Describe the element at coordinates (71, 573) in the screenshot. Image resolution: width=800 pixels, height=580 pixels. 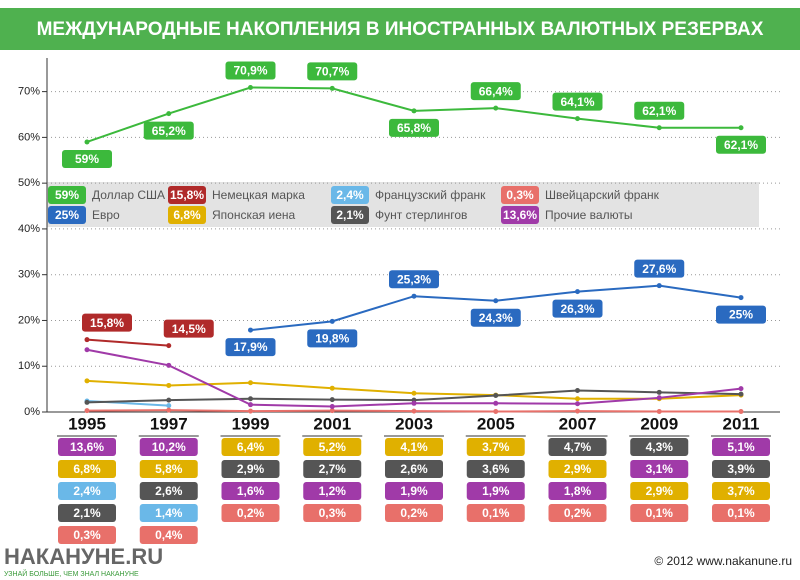
I see `slogan: УЗНАЙ БОЛЬШЕ, ЧЕМ ЗНАЛ НАКАНУНЕ` at that location.